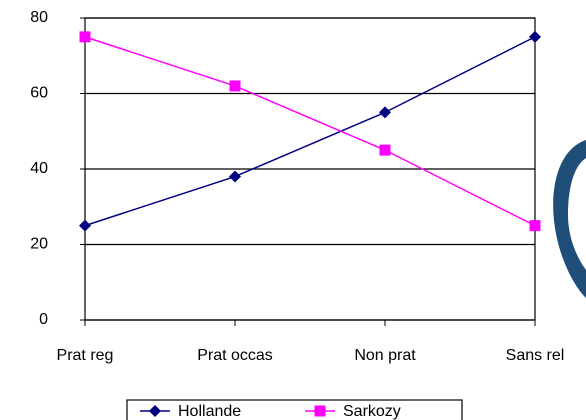  Describe the element at coordinates (39, 93) in the screenshot. I see `y-tick-label: 60` at that location.